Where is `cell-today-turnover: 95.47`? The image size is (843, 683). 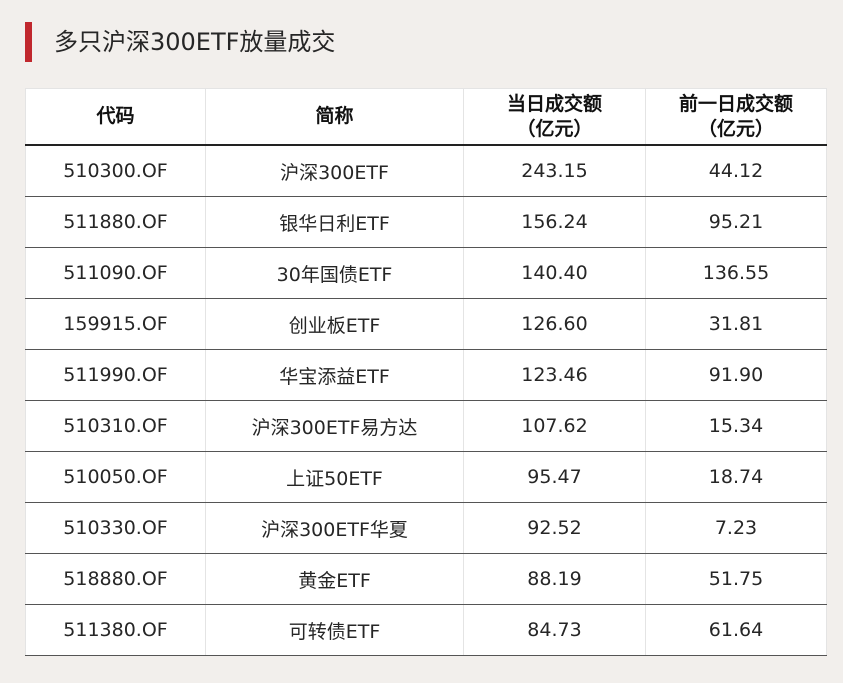 cell-today-turnover: 95.47 is located at coordinates (554, 477).